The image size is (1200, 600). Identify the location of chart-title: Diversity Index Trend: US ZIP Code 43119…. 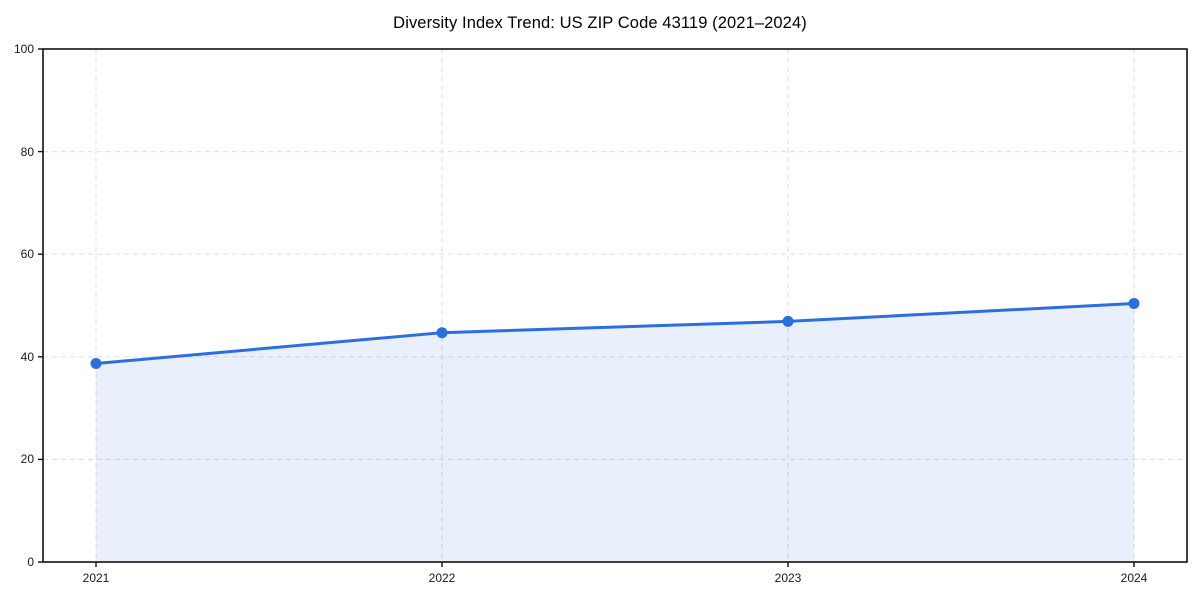
(600, 23).